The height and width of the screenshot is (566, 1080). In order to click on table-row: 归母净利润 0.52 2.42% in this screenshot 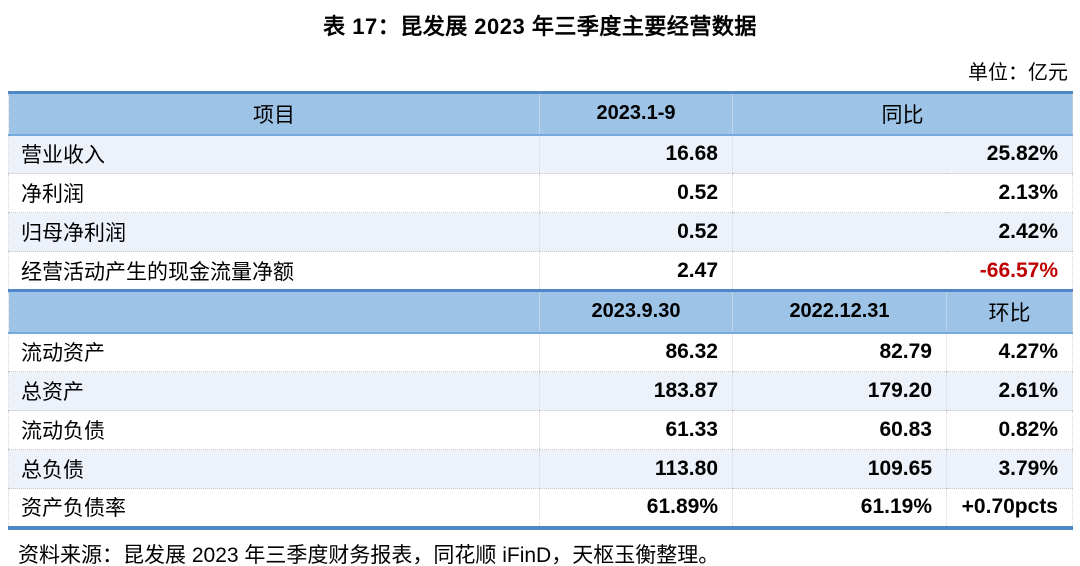, I will do `click(540, 232)`.